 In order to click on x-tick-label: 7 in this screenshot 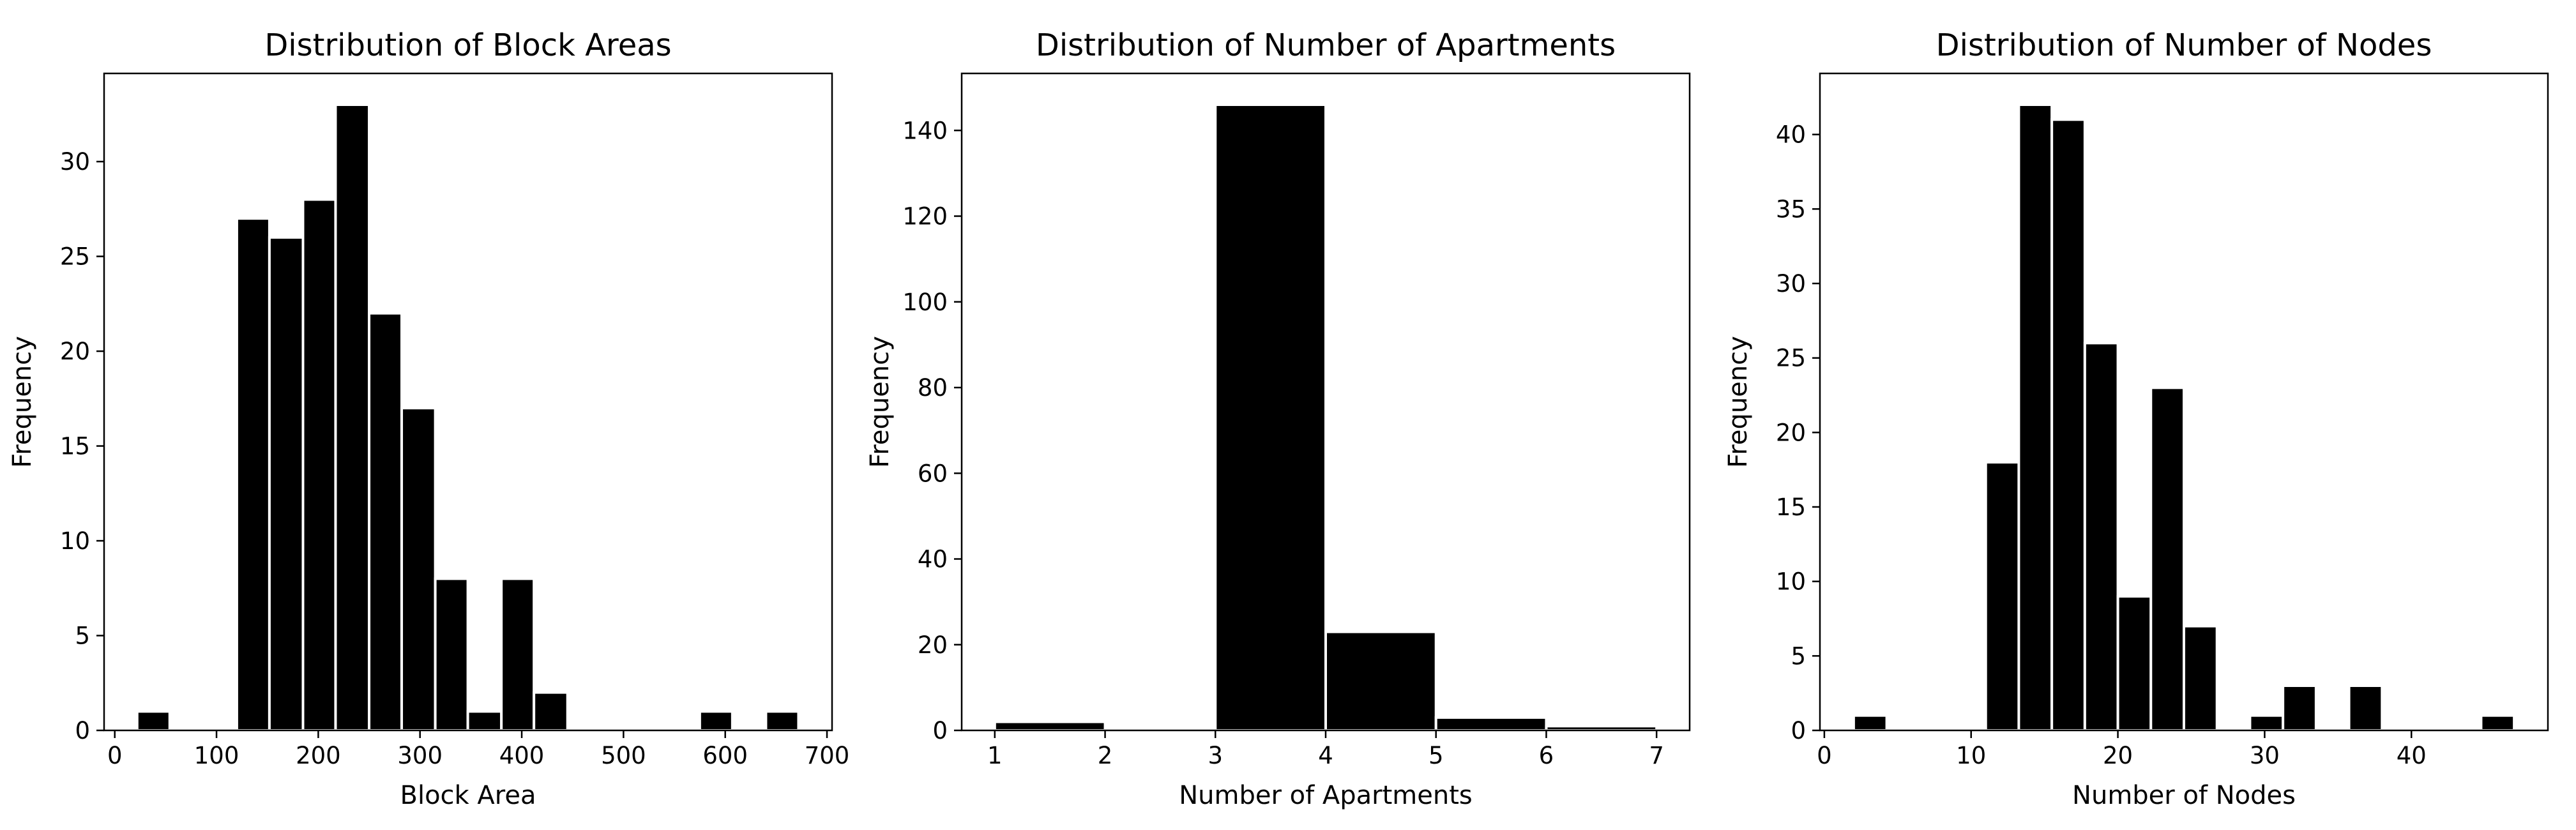, I will do `click(1657, 755)`.